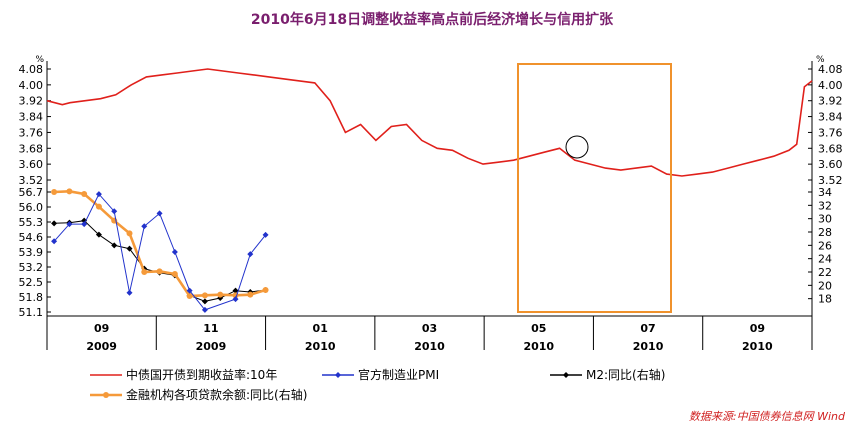  Describe the element at coordinates (830, 164) in the screenshot. I see `top-right-tick: 3.60` at that location.